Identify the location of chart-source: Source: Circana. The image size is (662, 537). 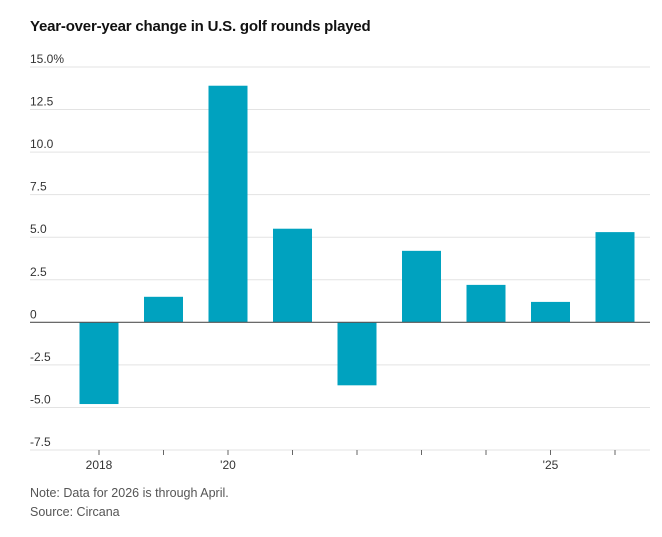
(75, 512).